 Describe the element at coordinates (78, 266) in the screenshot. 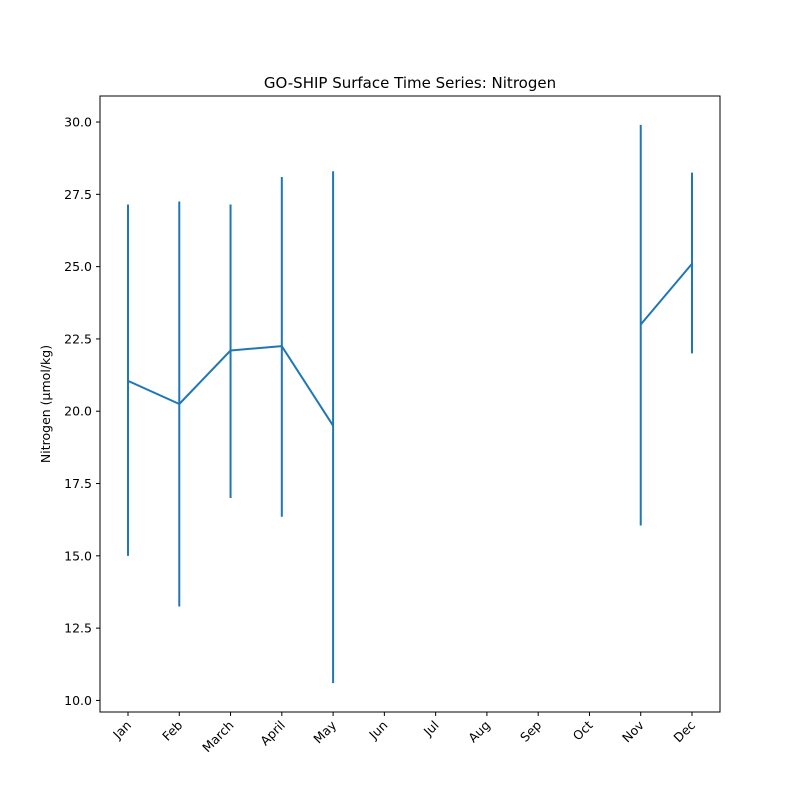

I see `y-tick-label: 25.0` at that location.